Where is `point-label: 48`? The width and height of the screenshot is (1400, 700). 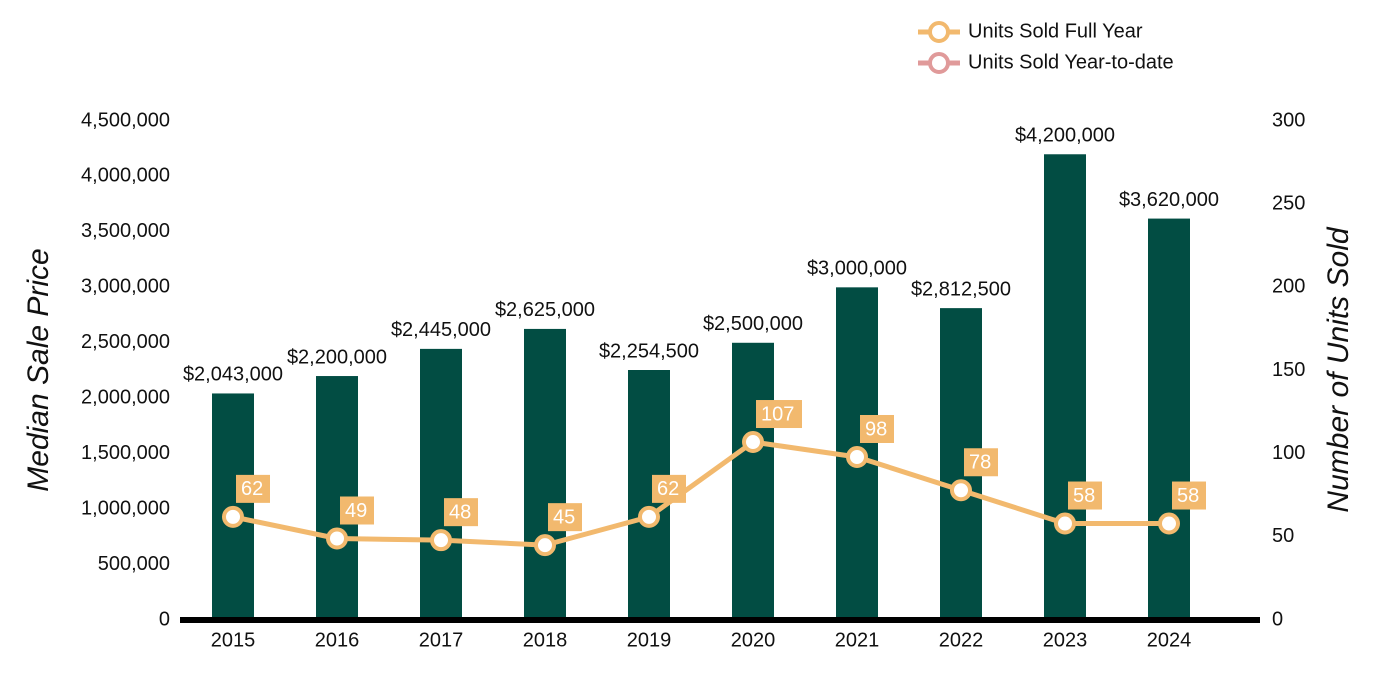 point-label: 48 is located at coordinates (460, 512).